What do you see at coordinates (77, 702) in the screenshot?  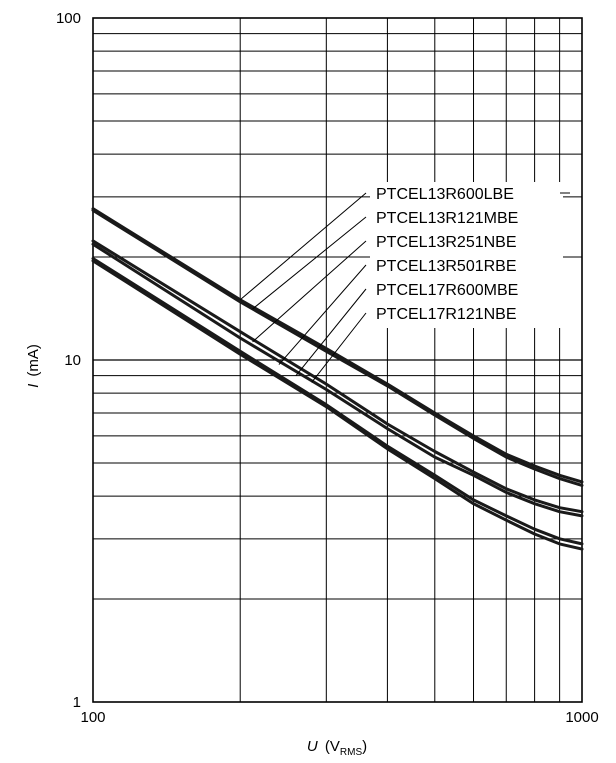 I see `y-tick-label: 1` at bounding box center [77, 702].